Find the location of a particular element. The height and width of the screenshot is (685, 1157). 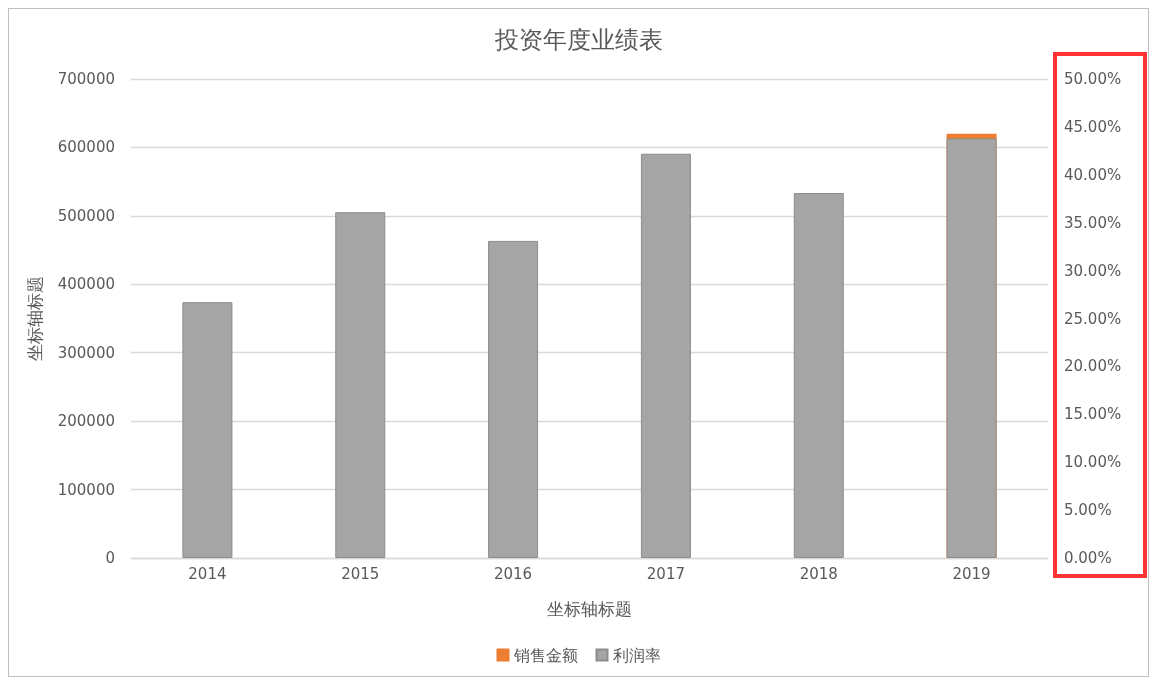

x-tick-label: 2014 is located at coordinates (207, 573).